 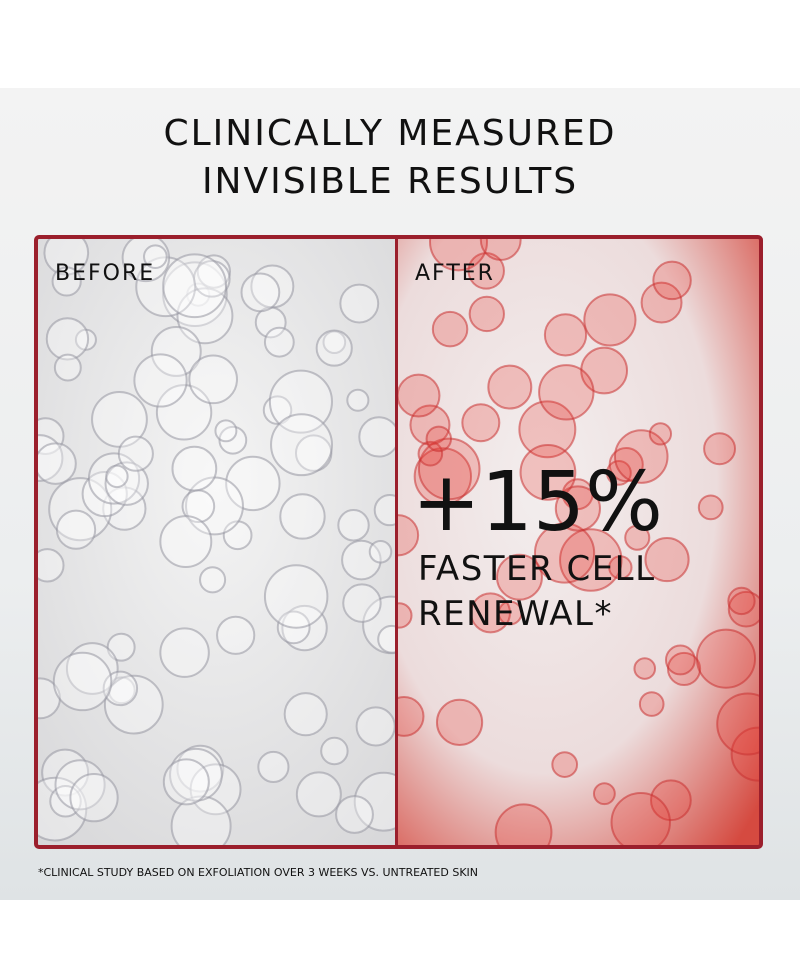 I want to click on after-label: AFTER, so click(x=455, y=273).